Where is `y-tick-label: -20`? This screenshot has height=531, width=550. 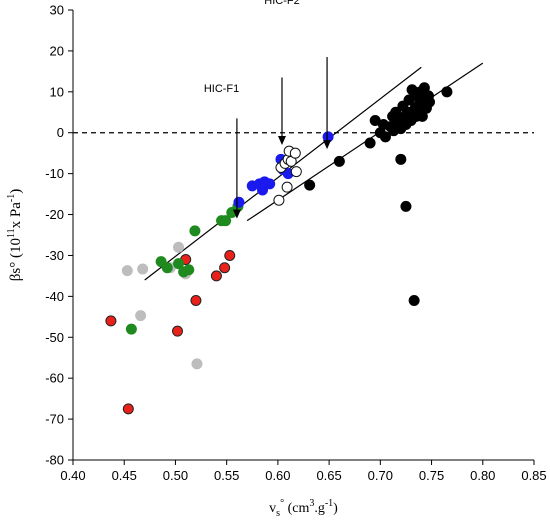 y-tick-label: -20 is located at coordinates (54, 214).